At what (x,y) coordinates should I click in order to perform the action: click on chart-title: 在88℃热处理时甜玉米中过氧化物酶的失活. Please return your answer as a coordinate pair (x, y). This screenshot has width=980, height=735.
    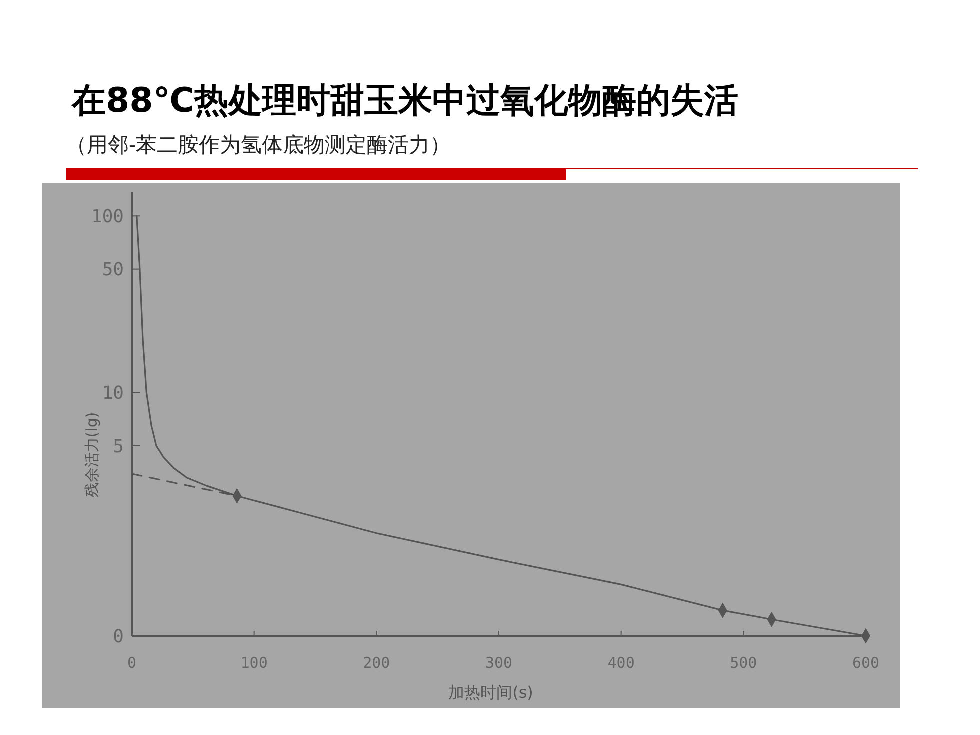
    Looking at the image, I should click on (404, 101).